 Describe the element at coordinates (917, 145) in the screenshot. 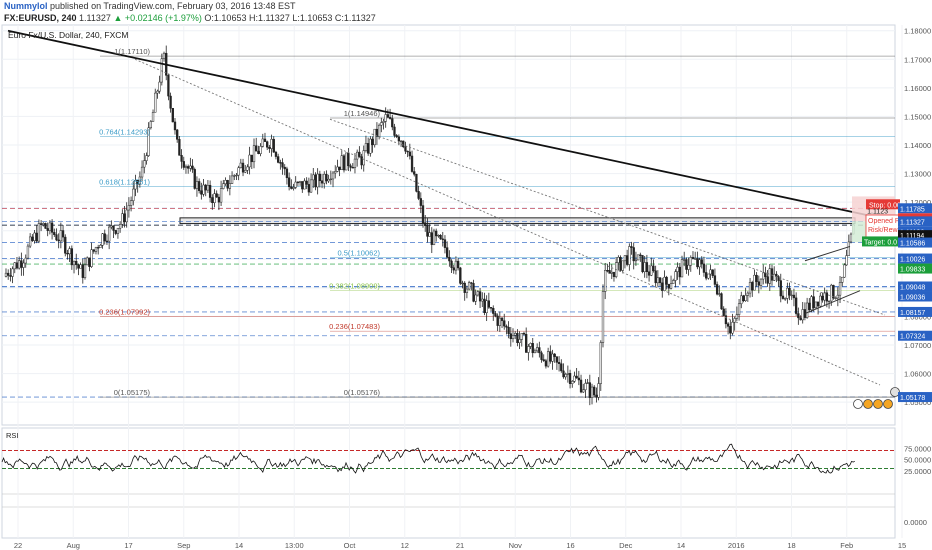

I see `y-tick-label: 1.14000` at that location.